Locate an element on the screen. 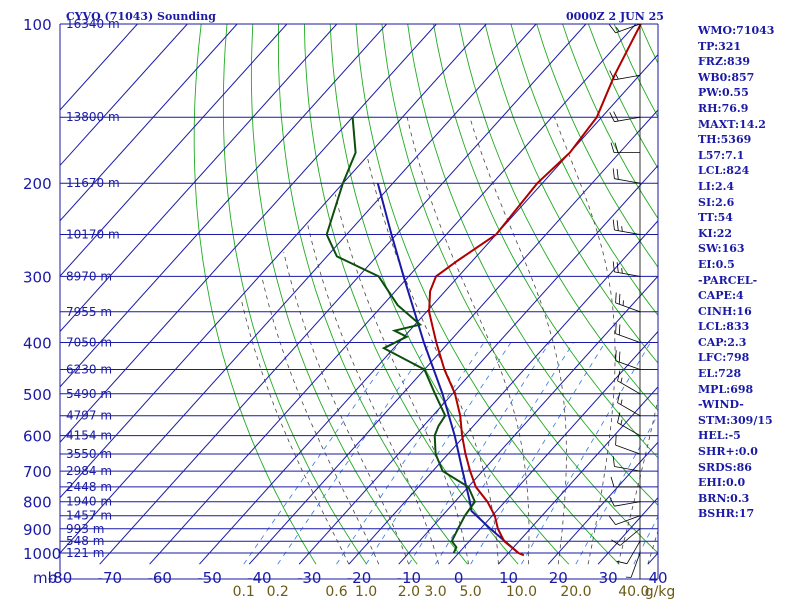  pressure-tick-label: 500 is located at coordinates (37, 395).